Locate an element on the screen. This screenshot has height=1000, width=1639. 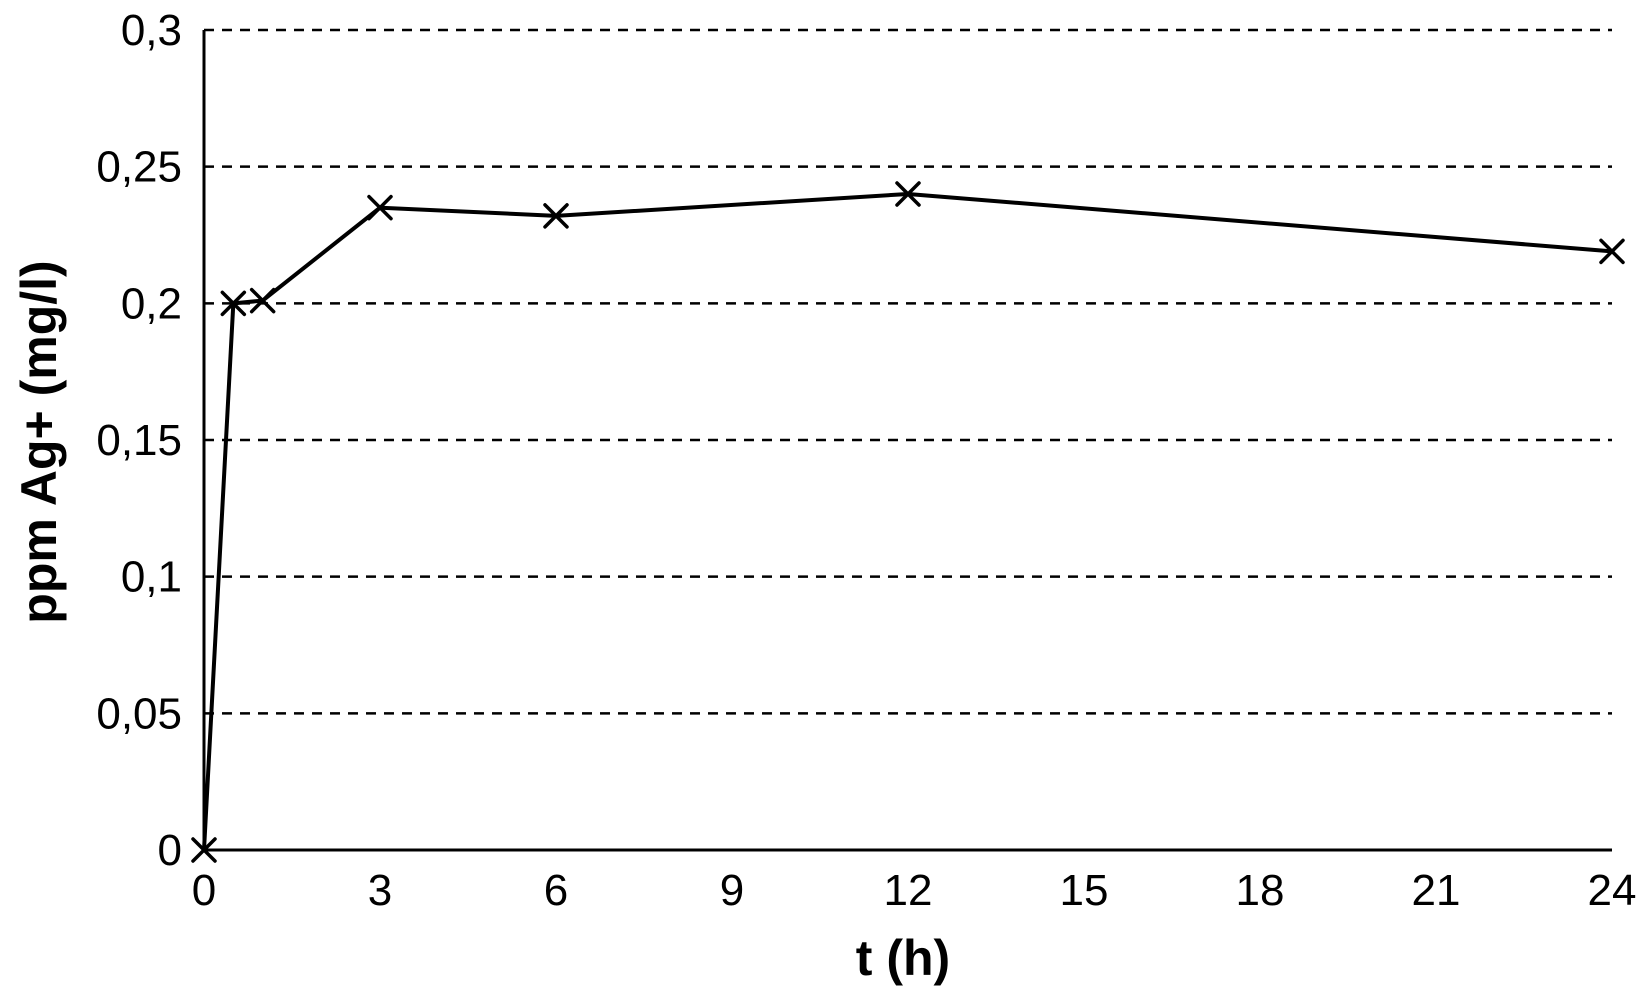
y-tick-label: 0,15 is located at coordinates (139, 440).